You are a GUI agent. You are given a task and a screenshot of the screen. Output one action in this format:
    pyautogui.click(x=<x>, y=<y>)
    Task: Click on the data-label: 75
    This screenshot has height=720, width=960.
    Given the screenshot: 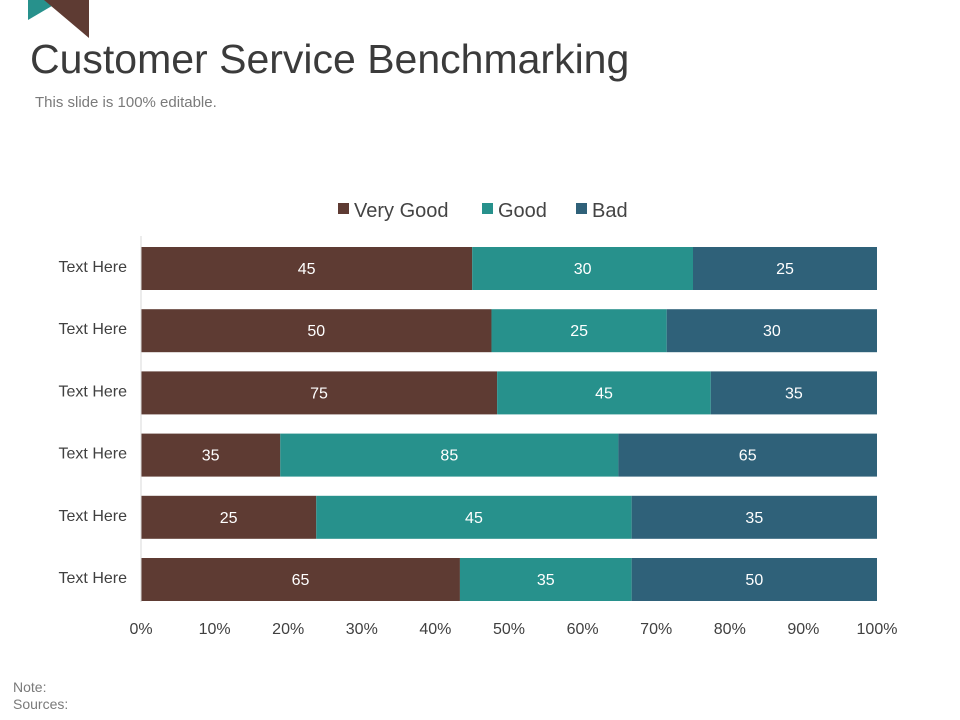 What is the action you would take?
    pyautogui.click(x=319, y=393)
    